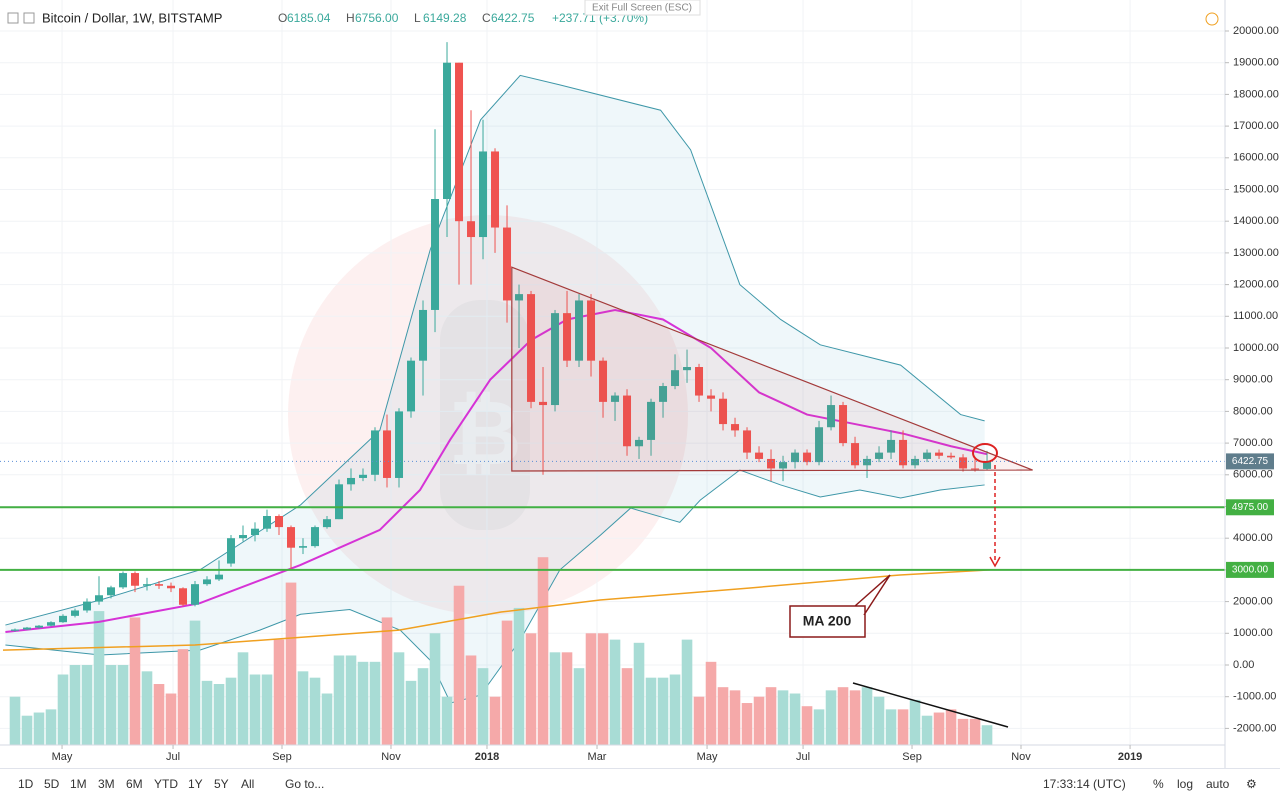 The height and width of the screenshot is (800, 1280). I want to click on level-label-box, so click(1250, 507).